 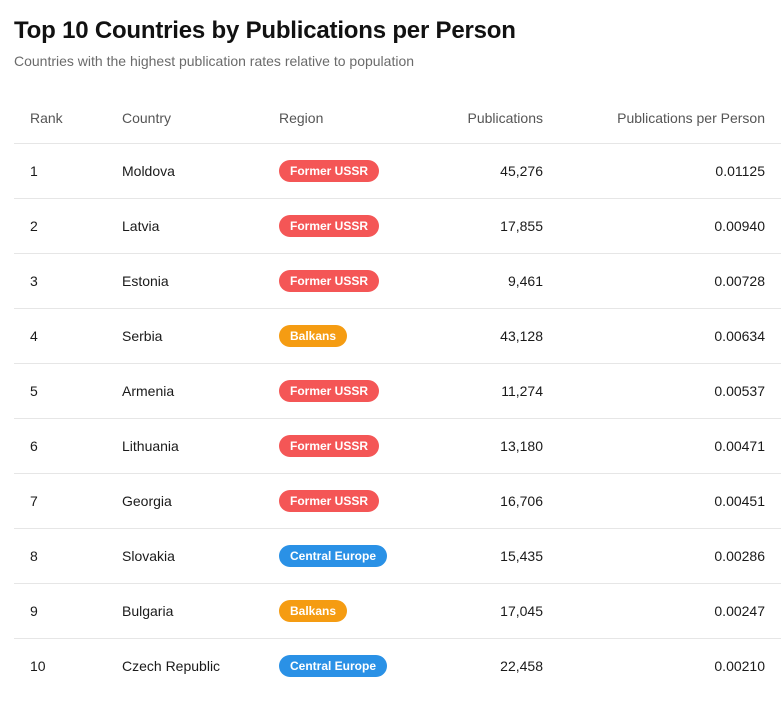 I want to click on country-cell: Slovakia, so click(x=200, y=556).